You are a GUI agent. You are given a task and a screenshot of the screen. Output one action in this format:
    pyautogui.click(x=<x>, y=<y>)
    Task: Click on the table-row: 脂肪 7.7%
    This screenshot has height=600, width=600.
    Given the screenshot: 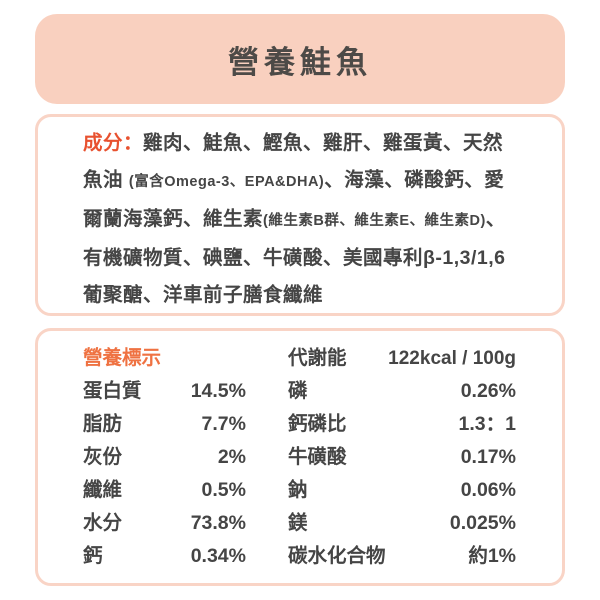 What is the action you would take?
    pyautogui.click(x=164, y=424)
    